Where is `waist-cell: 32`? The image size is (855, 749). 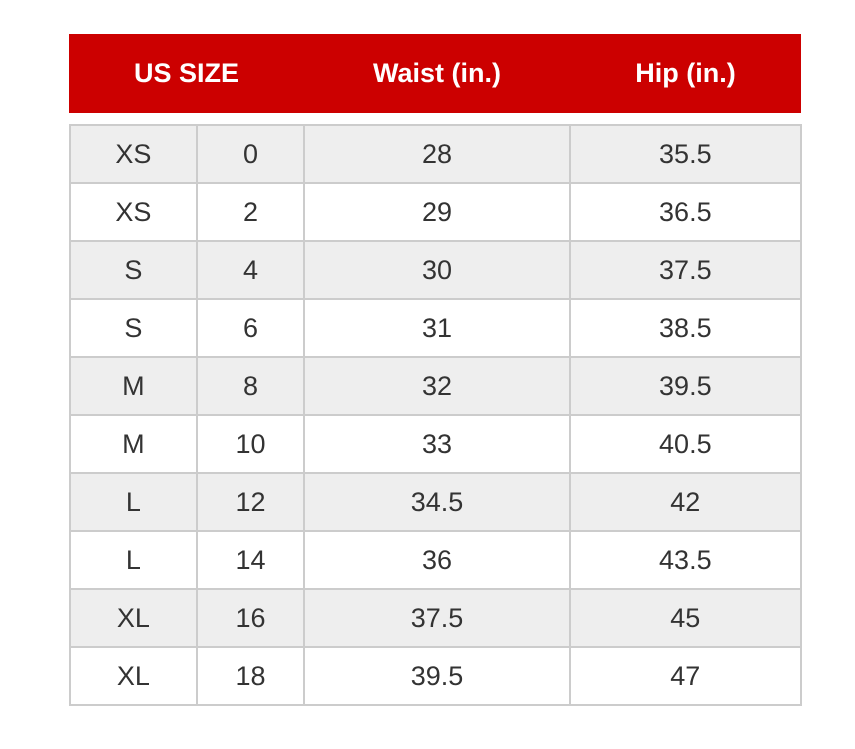
waist-cell: 32 is located at coordinates (437, 386).